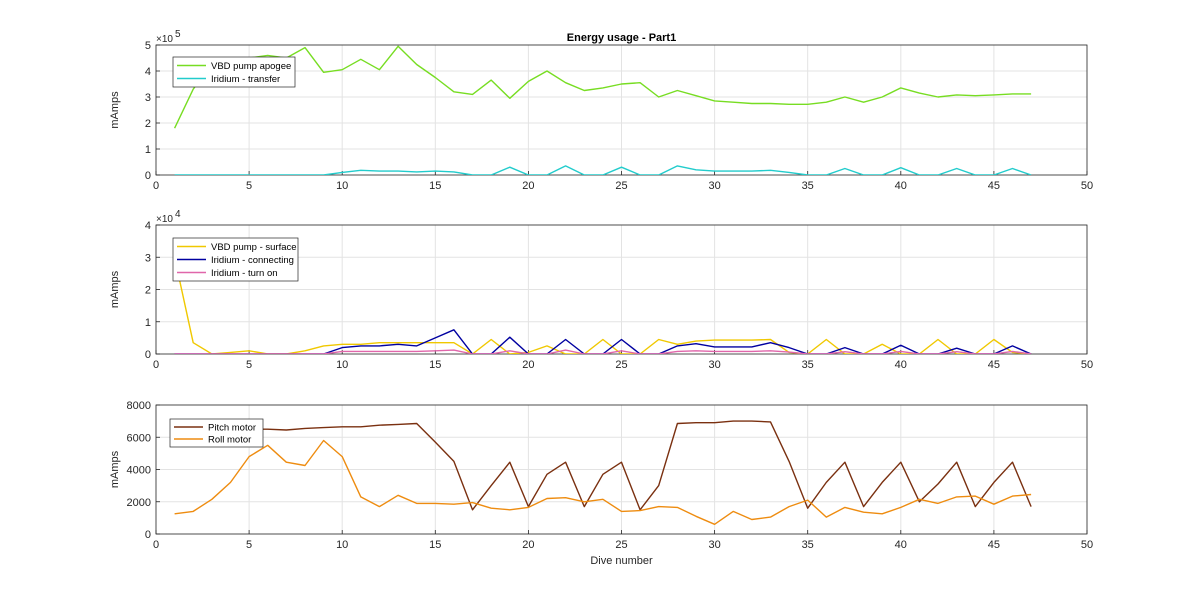 The image size is (1200, 601). Describe the element at coordinates (245, 79) in the screenshot. I see `legend-label: Iridium - transfer` at that location.